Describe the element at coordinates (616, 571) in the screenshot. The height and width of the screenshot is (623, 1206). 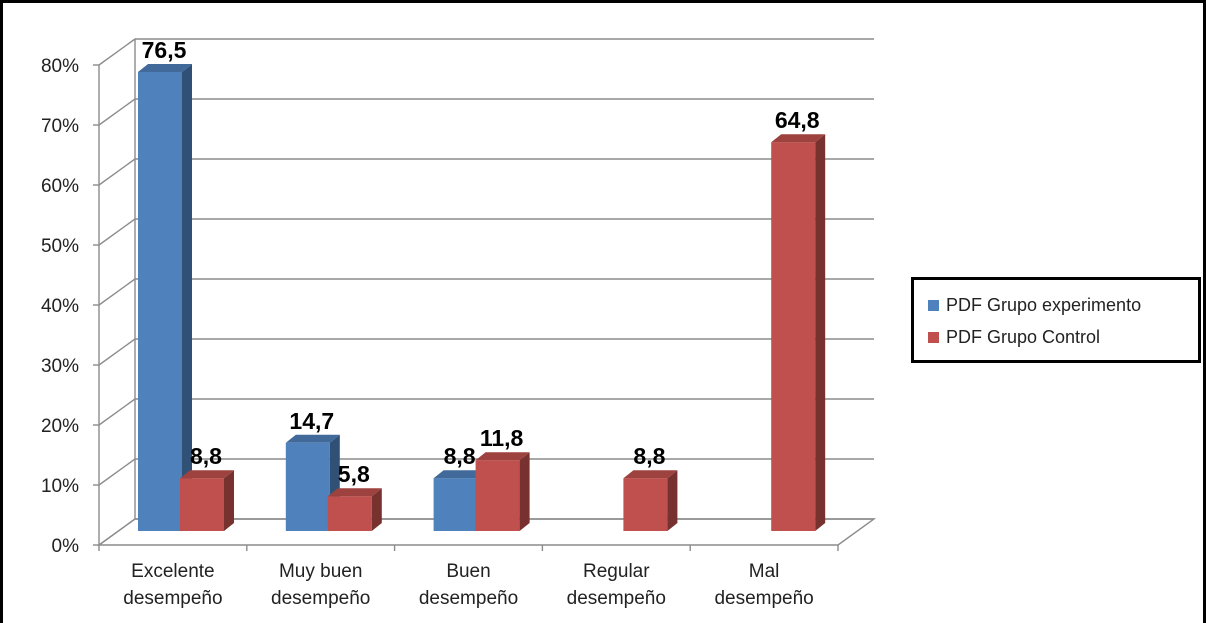
I see `x-category-label: Regular` at that location.